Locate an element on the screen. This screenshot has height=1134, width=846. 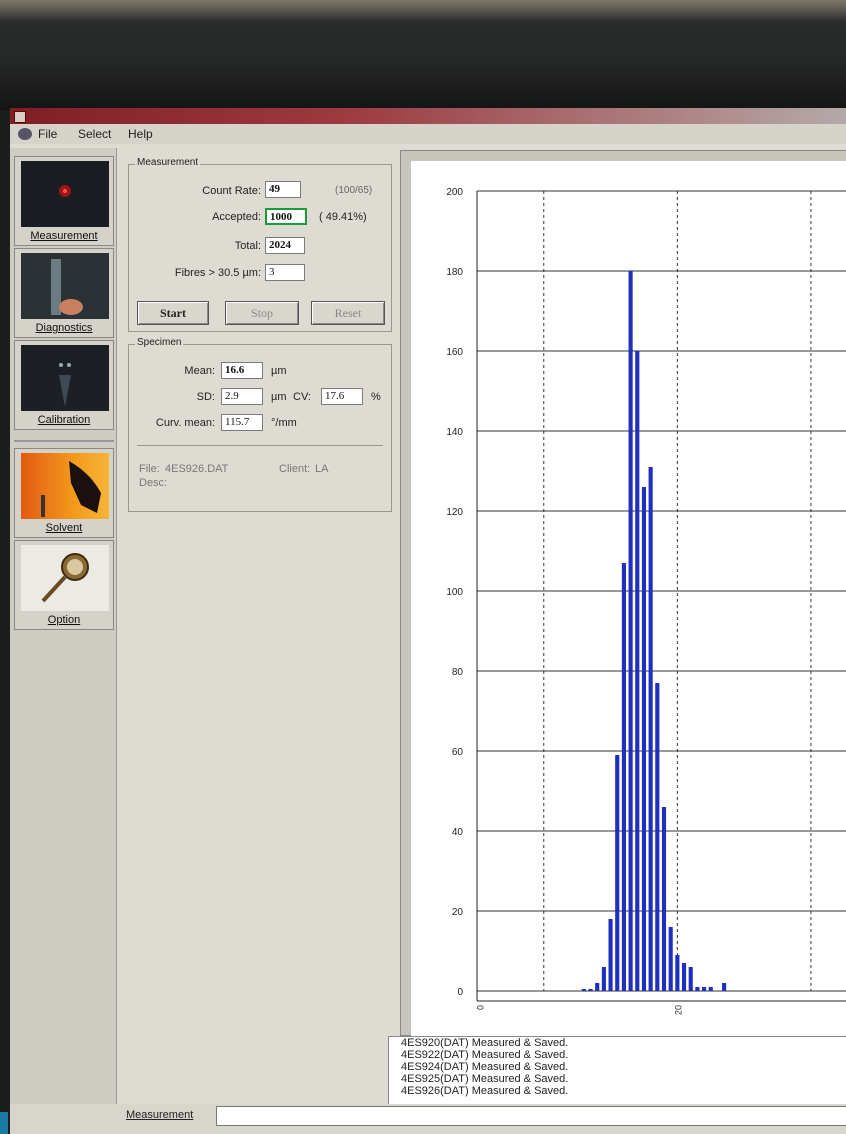
toolbar-divider is located at coordinates (64, 441).